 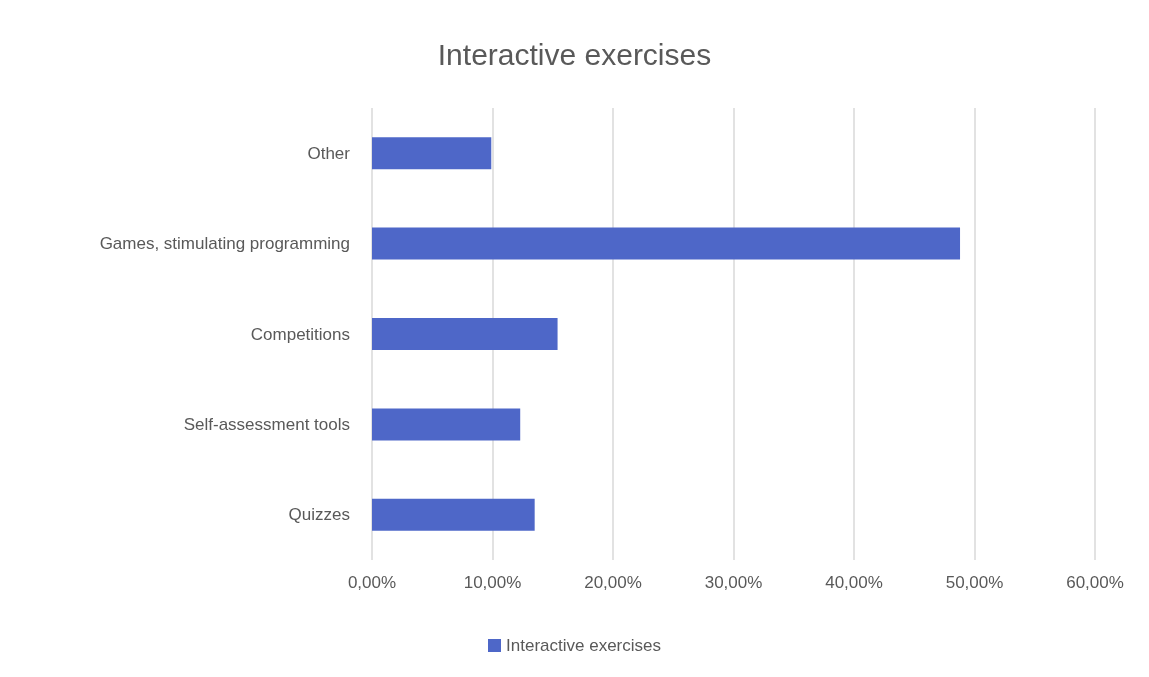 What do you see at coordinates (574, 54) in the screenshot?
I see `chart-title: Interactive exercises` at bounding box center [574, 54].